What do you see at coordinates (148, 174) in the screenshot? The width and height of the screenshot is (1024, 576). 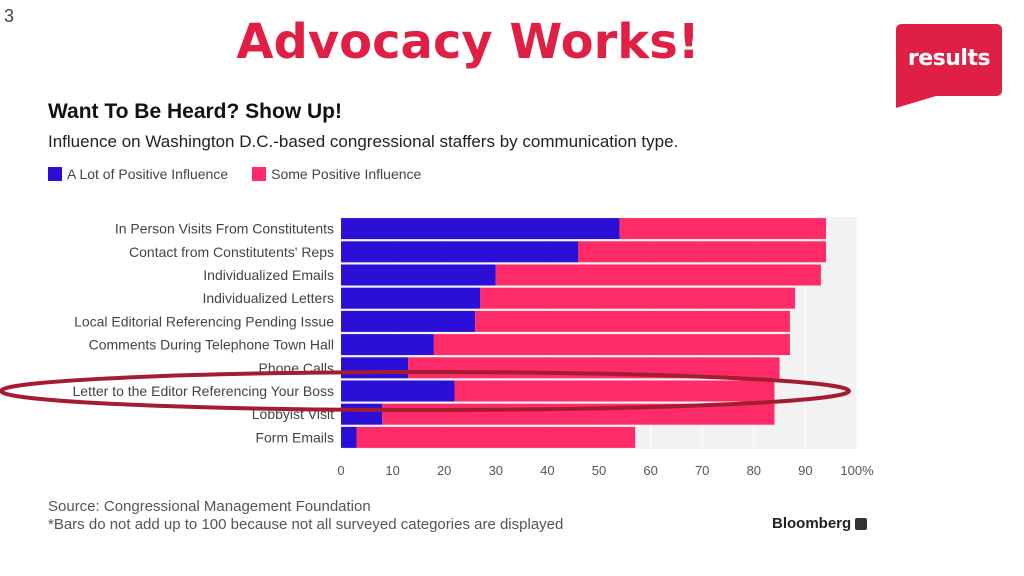 I see `legend-label-a-lot: A Lot of Positive Influence` at bounding box center [148, 174].